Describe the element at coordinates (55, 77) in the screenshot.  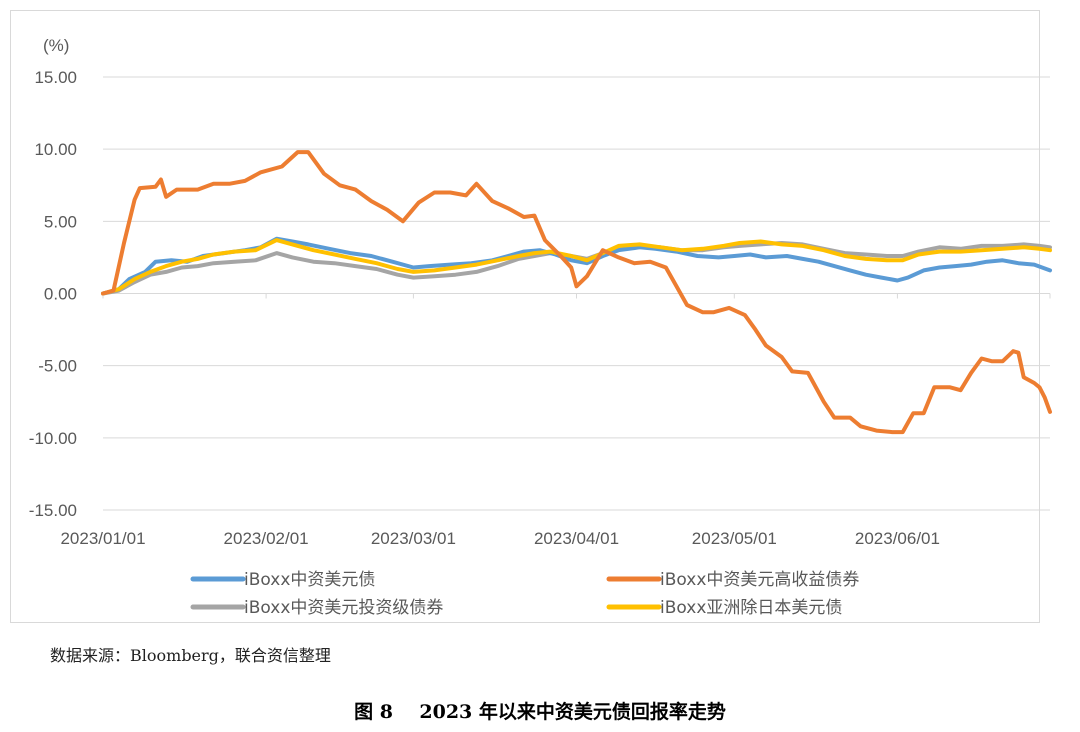
I see `y-tick-label: 15.00` at that location.